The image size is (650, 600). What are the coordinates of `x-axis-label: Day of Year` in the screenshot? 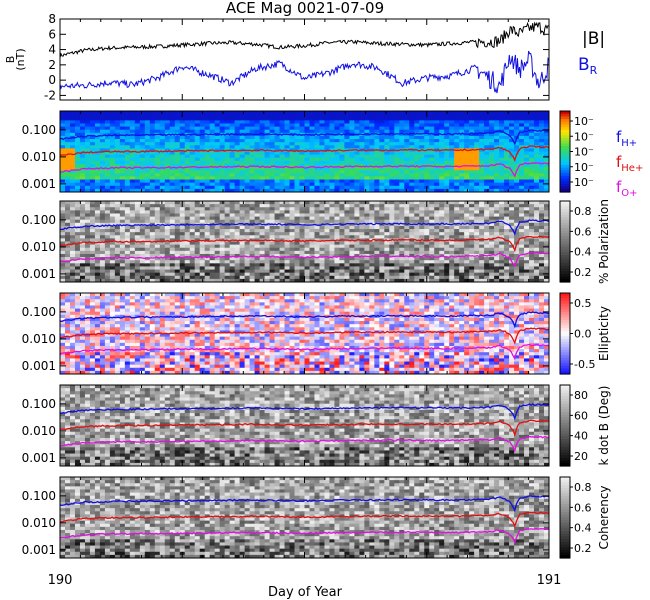 It's located at (305, 592).